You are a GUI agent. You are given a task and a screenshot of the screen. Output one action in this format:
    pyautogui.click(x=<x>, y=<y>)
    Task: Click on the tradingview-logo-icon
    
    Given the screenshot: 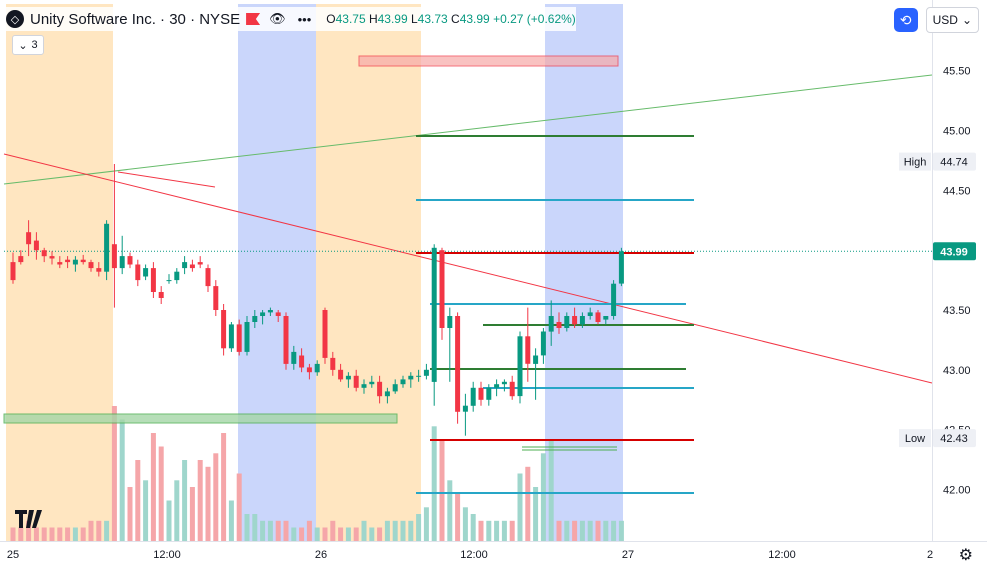 What is the action you would take?
    pyautogui.click(x=31, y=519)
    